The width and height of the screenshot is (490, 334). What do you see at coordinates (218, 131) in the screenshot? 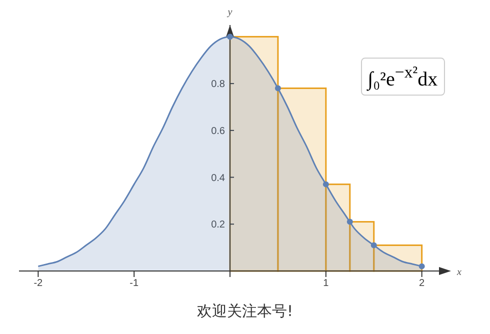
I see `y-tick-label: 0.6` at bounding box center [218, 131].